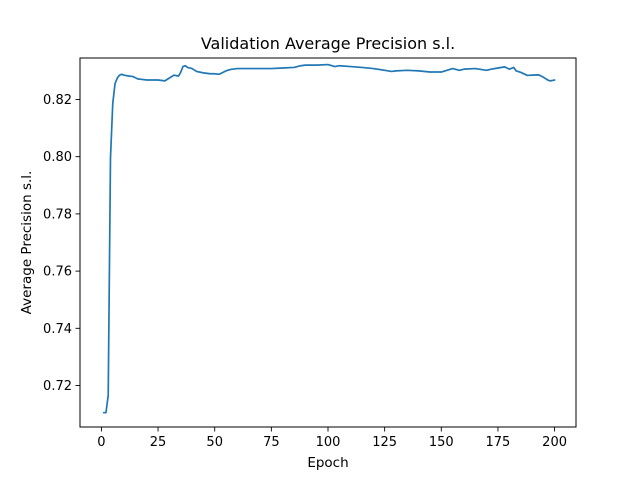 The image size is (640, 484). I want to click on y-axis-label: Average Precision s.l., so click(27, 243).